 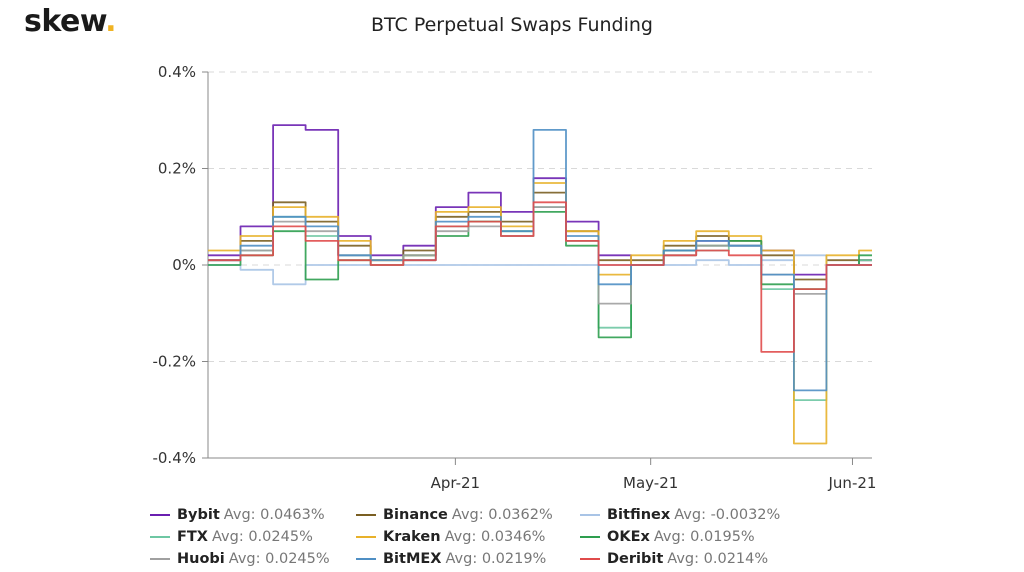 What do you see at coordinates (412, 559) in the screenshot?
I see `legend-series-name: BitMEX` at bounding box center [412, 559].